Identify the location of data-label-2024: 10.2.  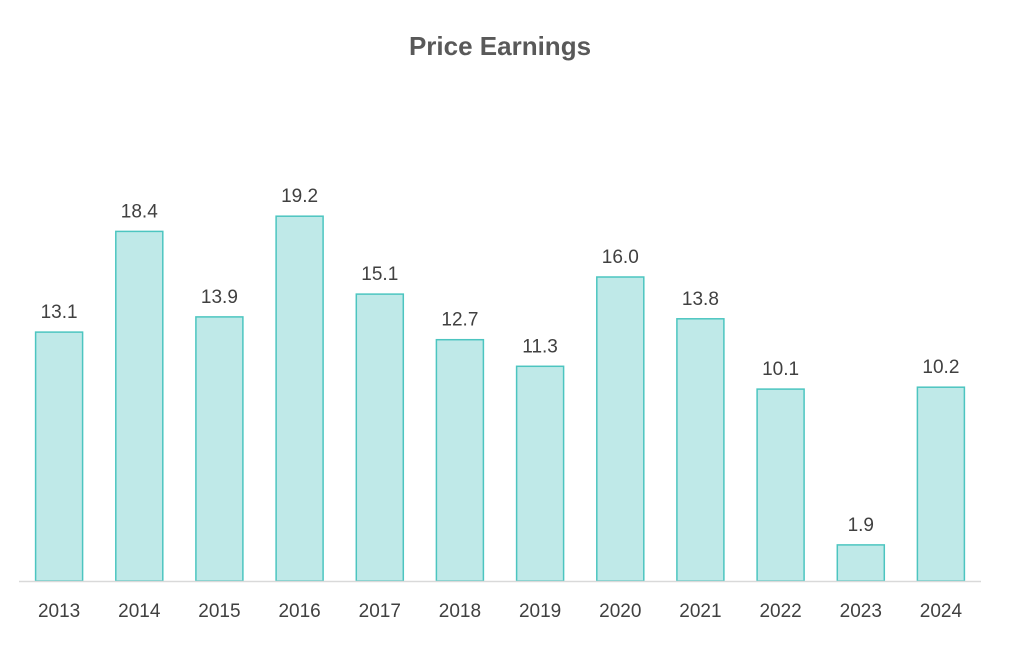
(940, 367).